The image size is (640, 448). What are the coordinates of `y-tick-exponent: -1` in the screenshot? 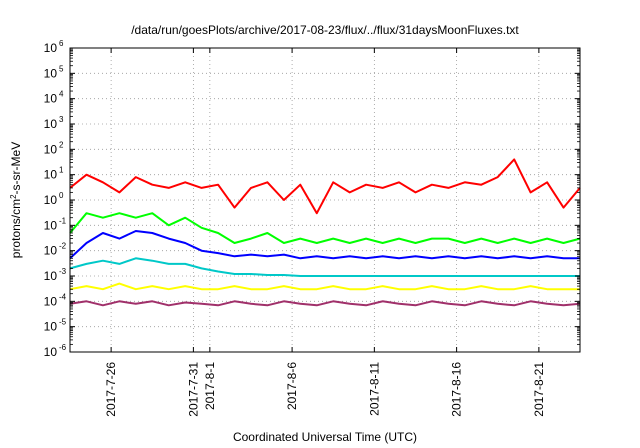 It's located at (63, 220).